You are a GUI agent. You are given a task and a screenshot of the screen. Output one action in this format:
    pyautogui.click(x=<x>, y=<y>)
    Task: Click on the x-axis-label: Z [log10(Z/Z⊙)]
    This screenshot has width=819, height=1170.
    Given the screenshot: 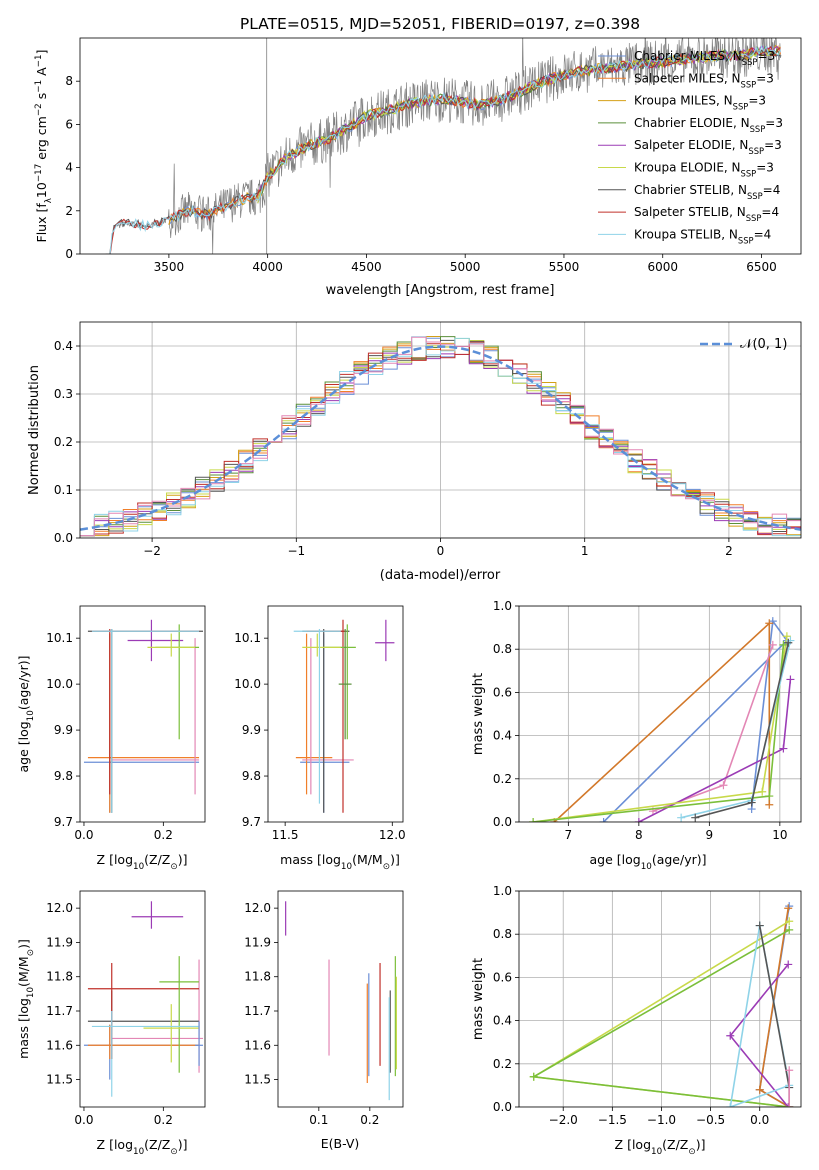 What is the action you would take?
    pyautogui.click(x=660, y=1147)
    